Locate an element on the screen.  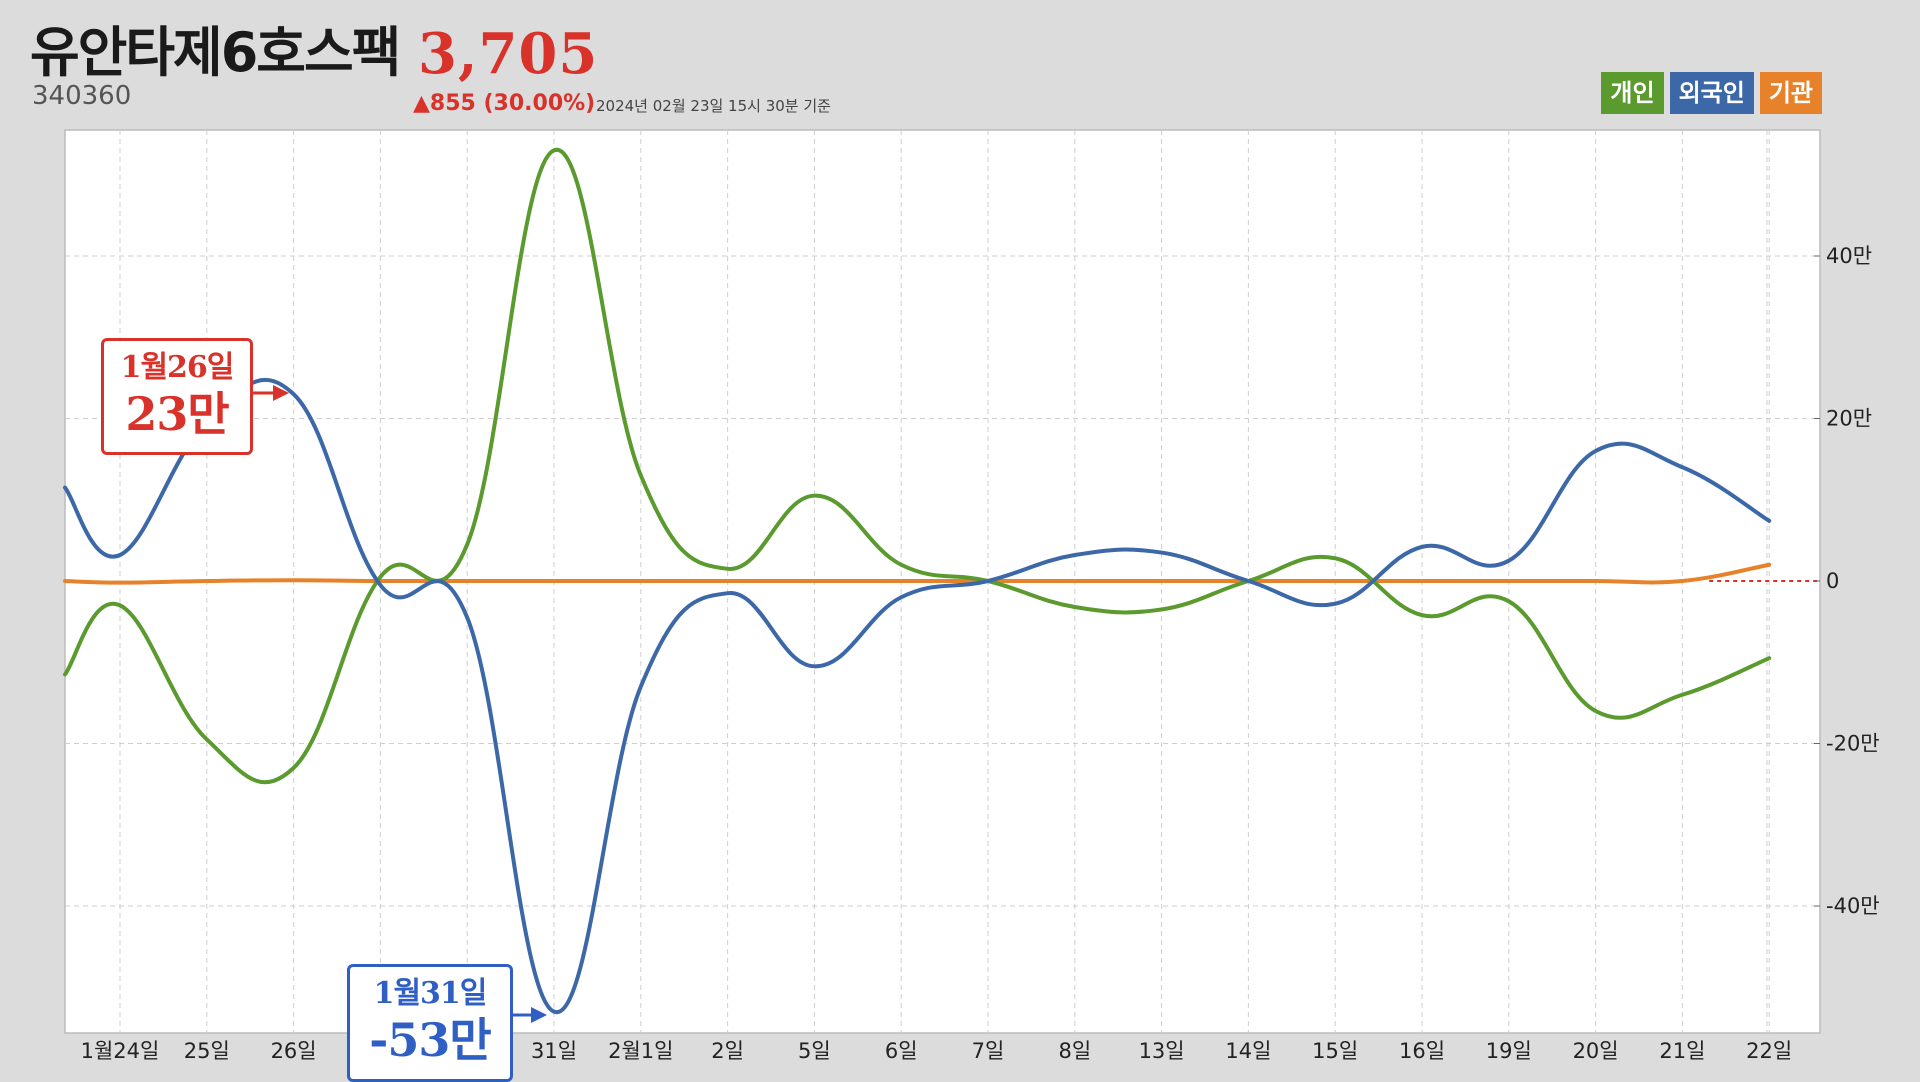
stock-code: 340360 is located at coordinates (82, 96).